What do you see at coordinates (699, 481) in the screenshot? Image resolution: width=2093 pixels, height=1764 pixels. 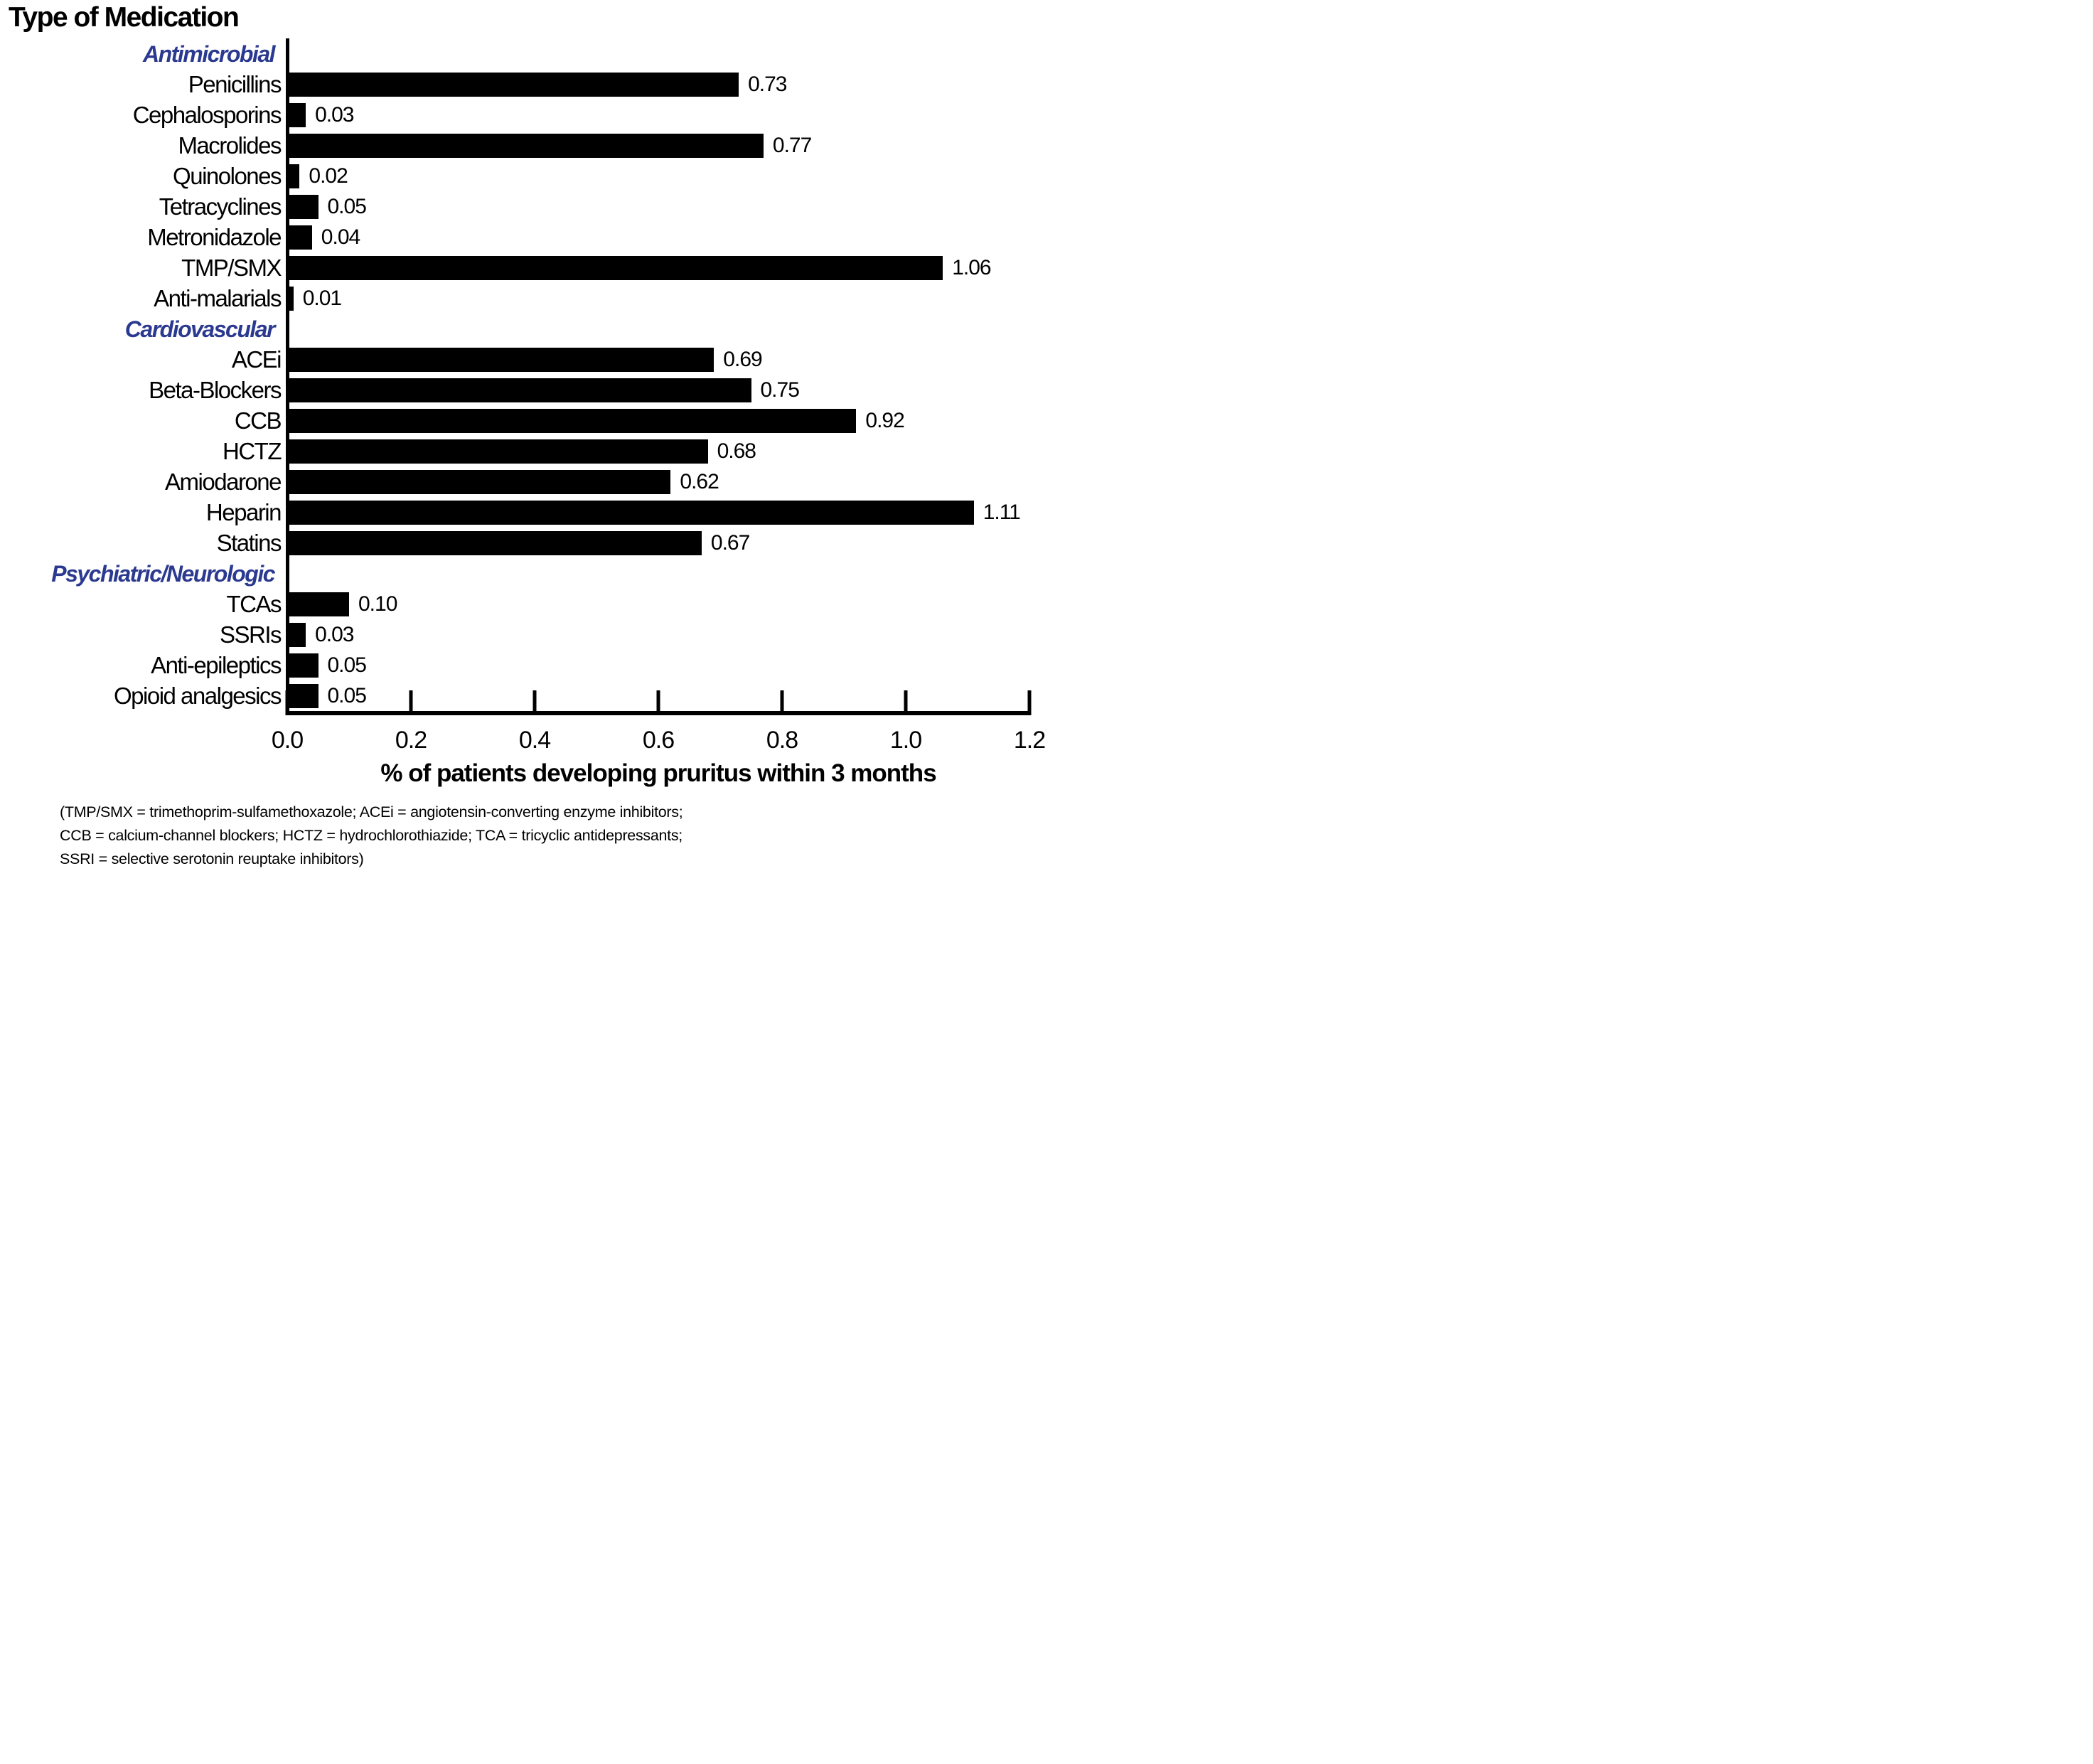 I see `value-label: 0.62` at bounding box center [699, 481].